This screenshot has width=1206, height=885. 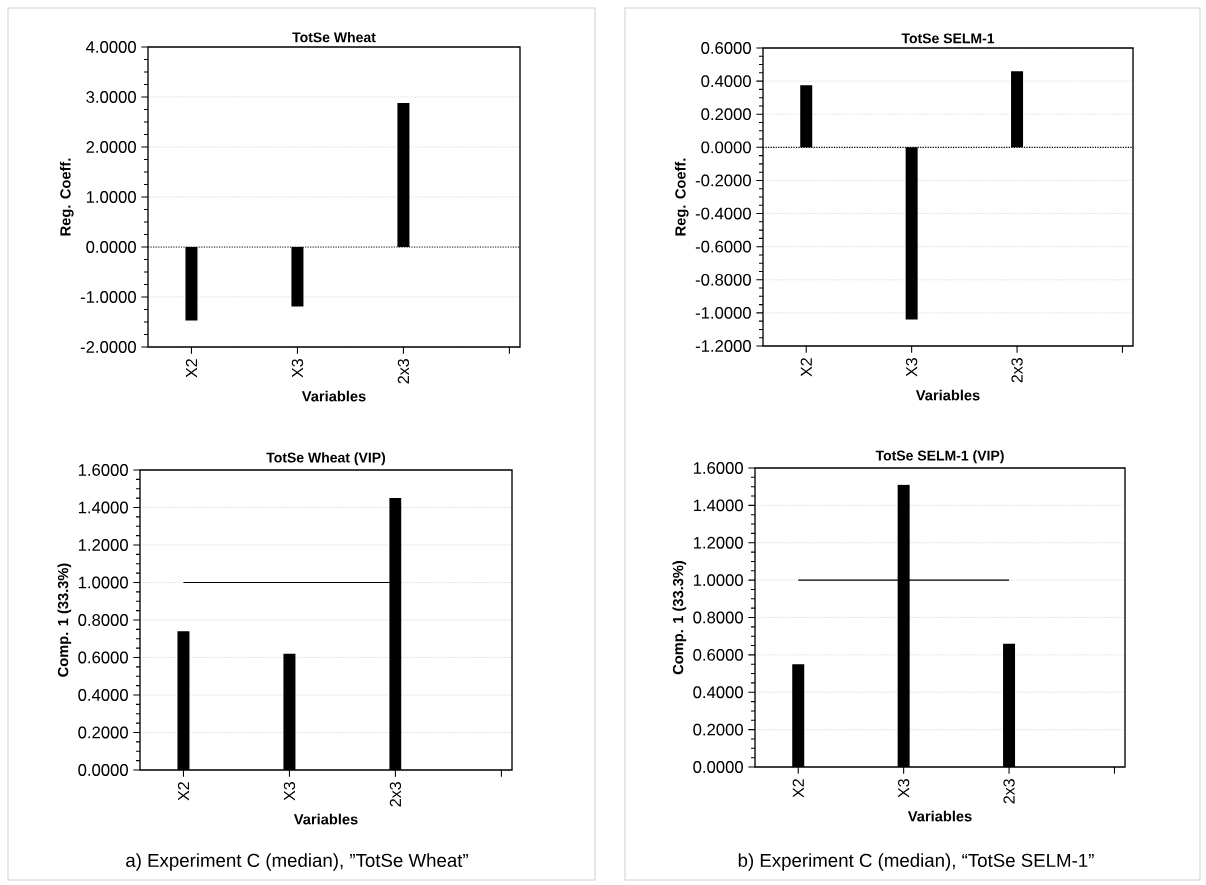 What do you see at coordinates (111, 47) in the screenshot?
I see `y-tick-label: 4.0000` at bounding box center [111, 47].